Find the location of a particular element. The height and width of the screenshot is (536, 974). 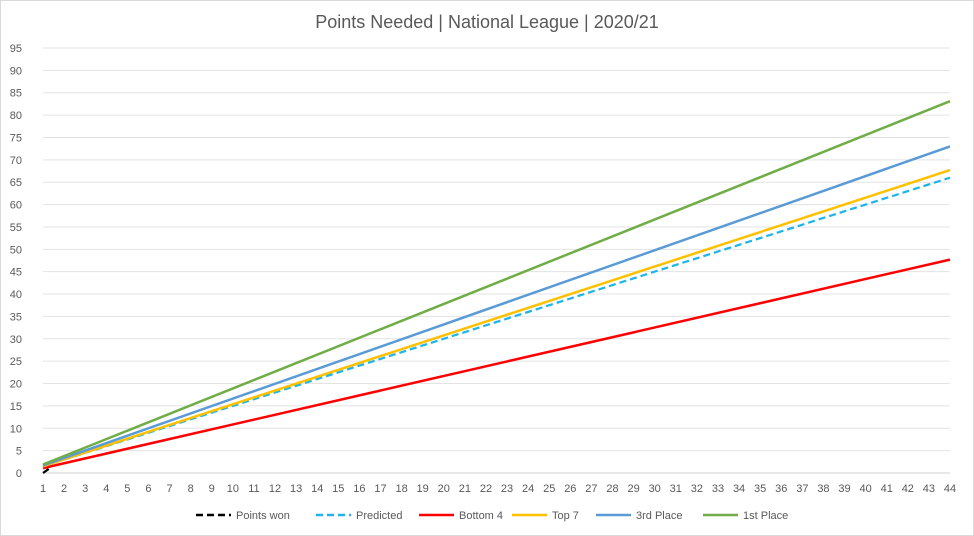

x-tick-label-39: 39 is located at coordinates (844, 489).